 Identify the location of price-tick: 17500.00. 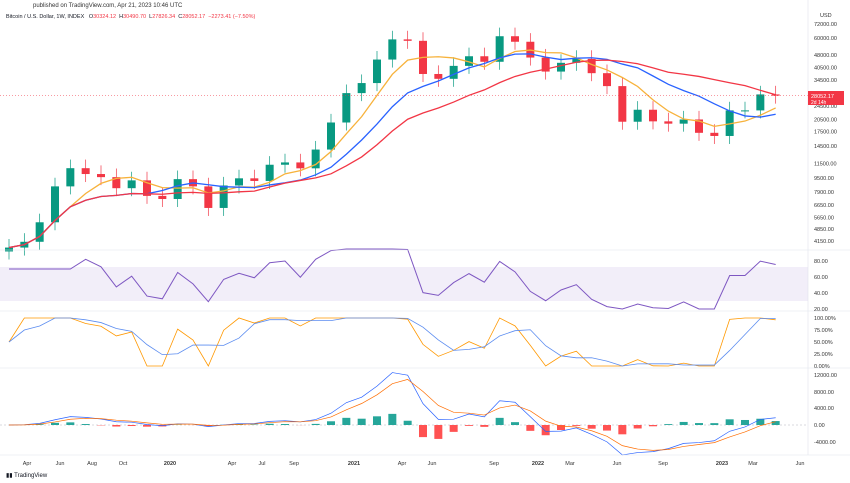
(825, 132).